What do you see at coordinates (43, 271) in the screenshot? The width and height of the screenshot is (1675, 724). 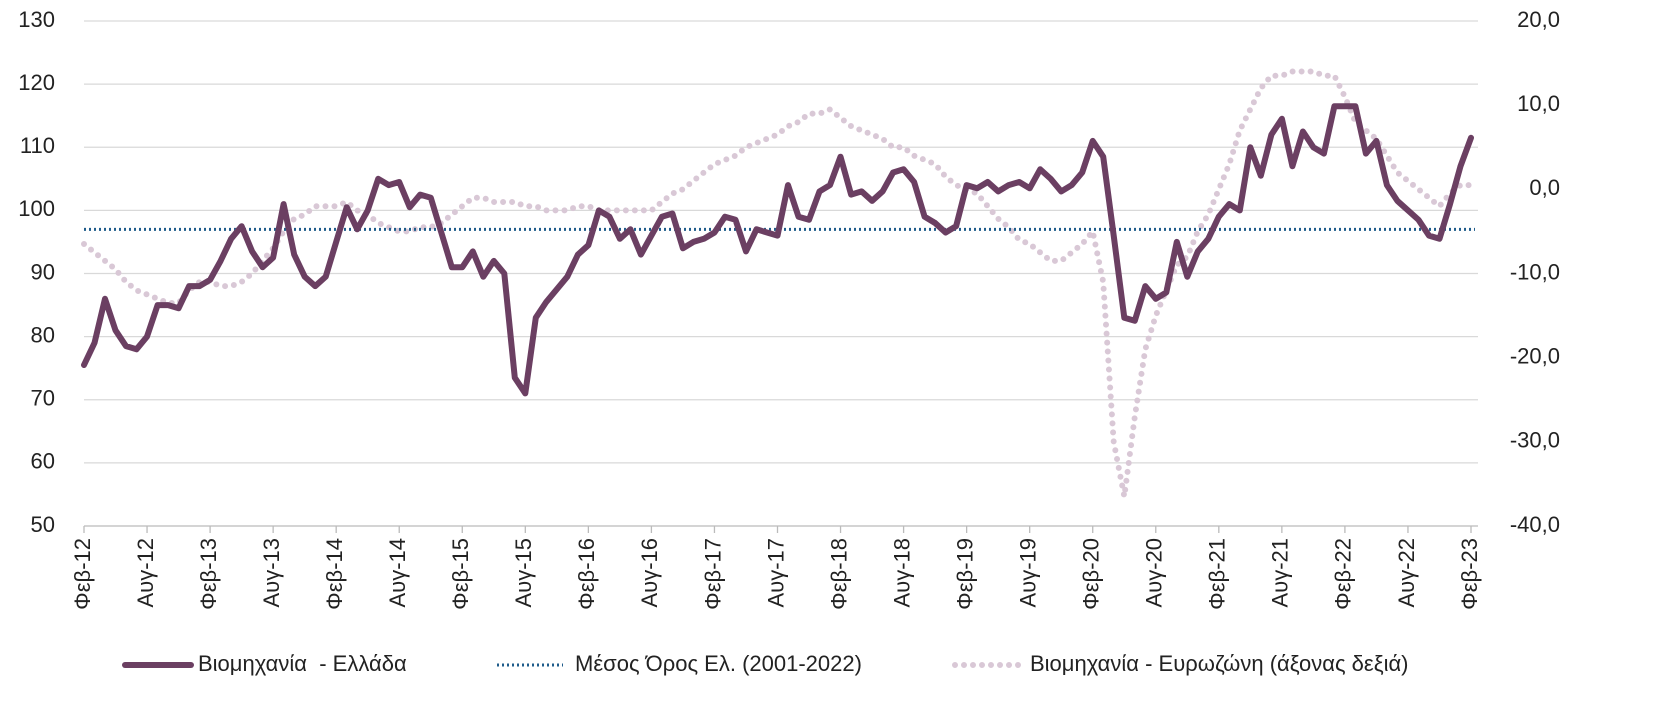 I see `y-tick-label: 90` at bounding box center [43, 271].